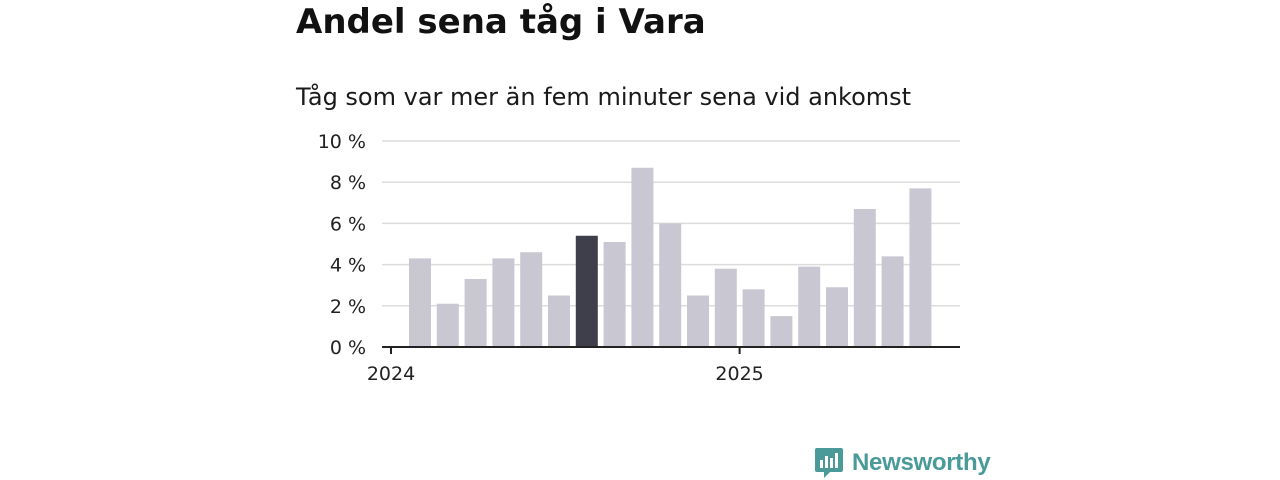  Describe the element at coordinates (739, 374) in the screenshot. I see `x-tick-label: 2025` at that location.